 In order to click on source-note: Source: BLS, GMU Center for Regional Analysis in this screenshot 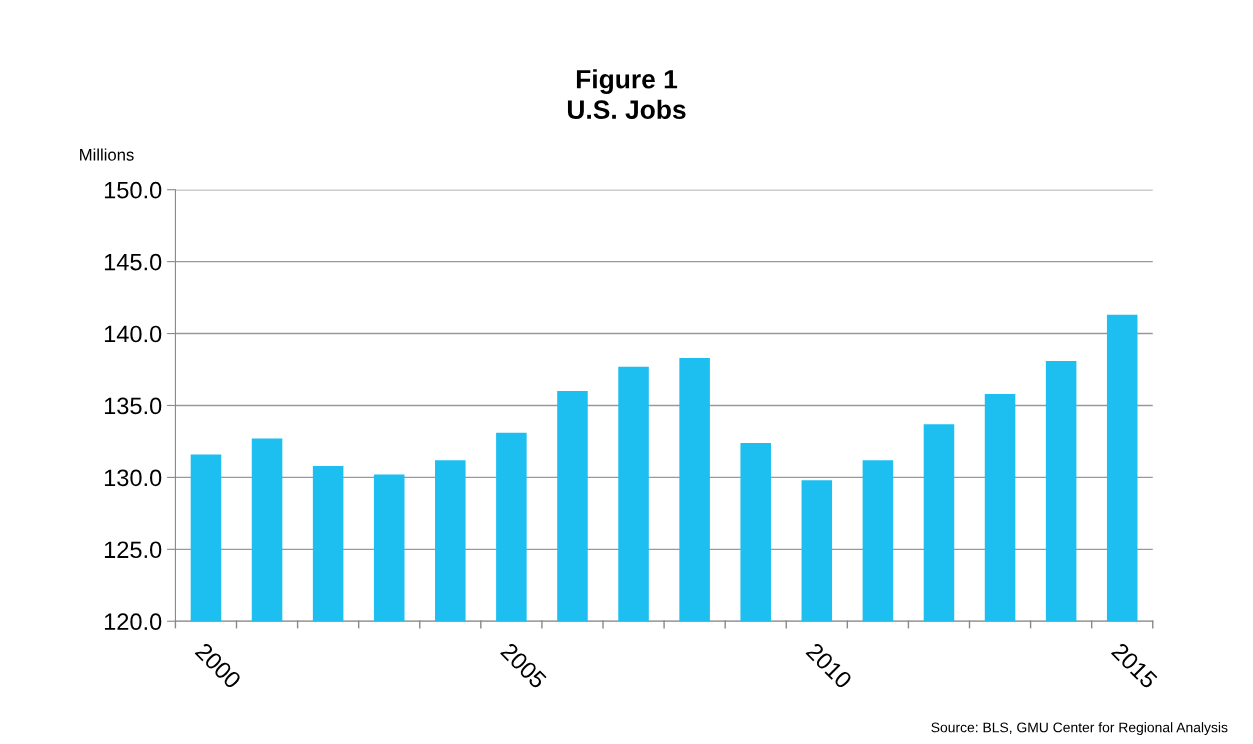, I will do `click(1079, 729)`.